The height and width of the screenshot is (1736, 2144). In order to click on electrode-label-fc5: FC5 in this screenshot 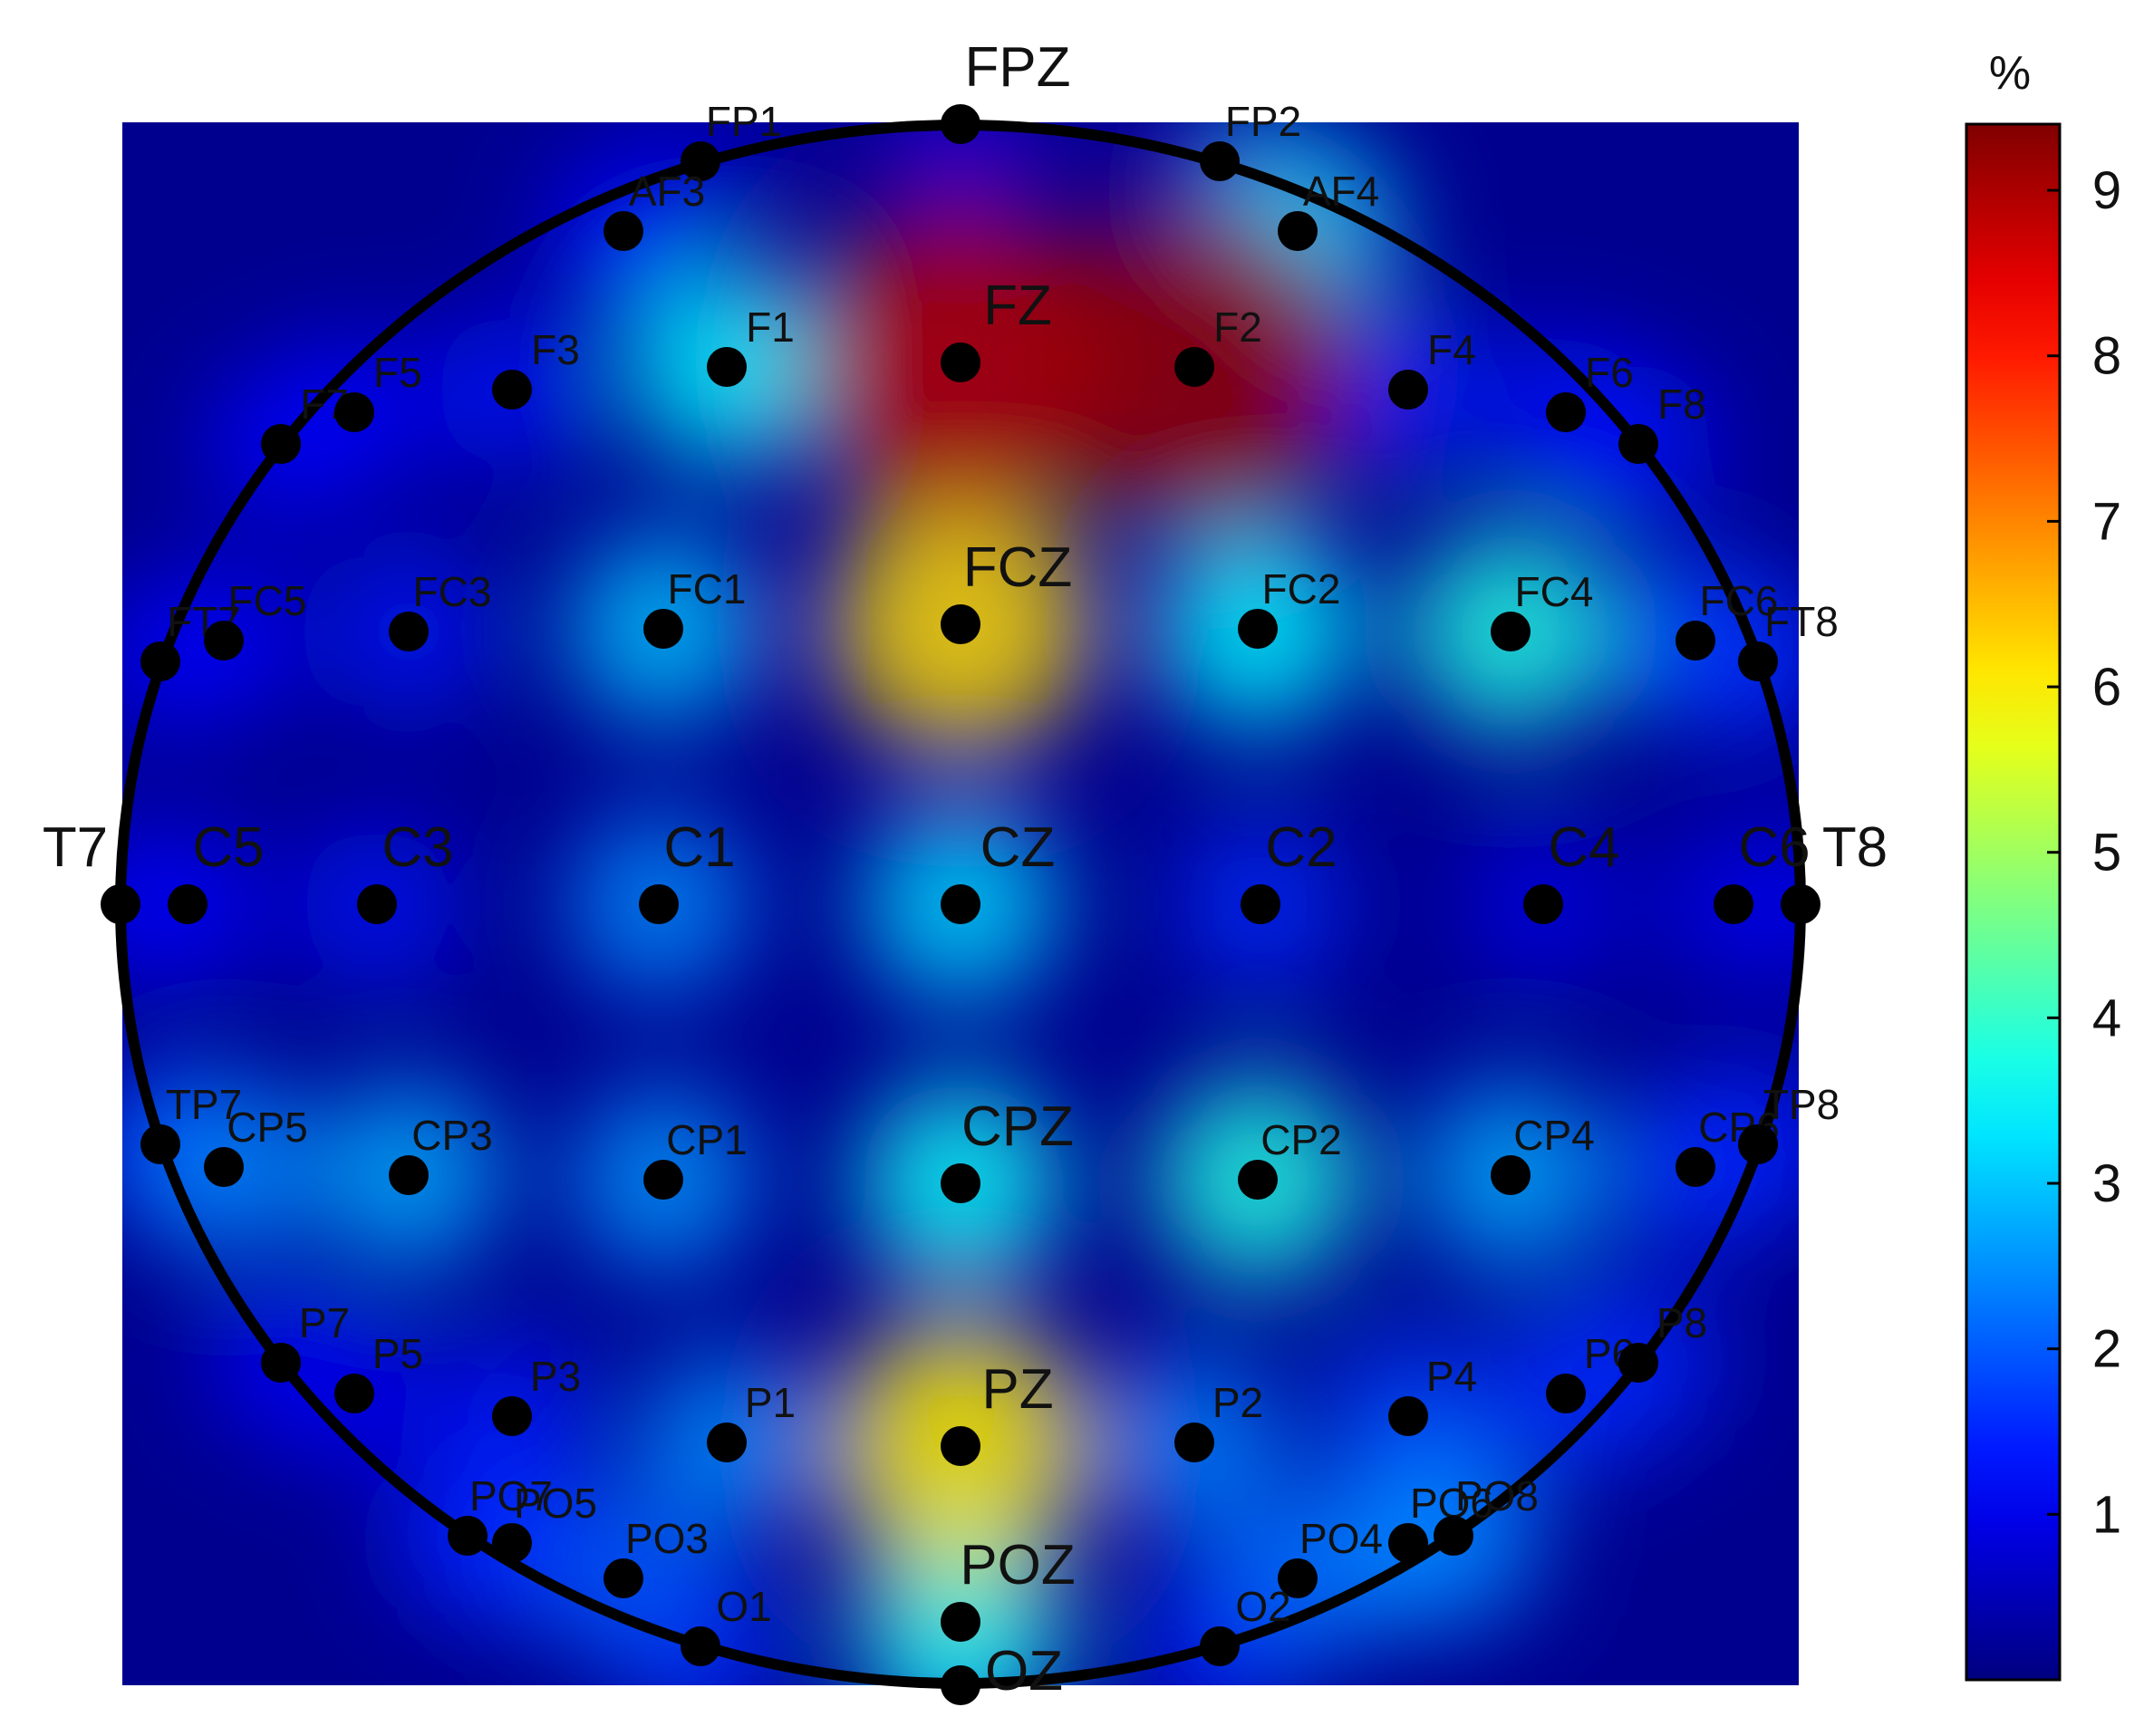, I will do `click(267, 600)`.